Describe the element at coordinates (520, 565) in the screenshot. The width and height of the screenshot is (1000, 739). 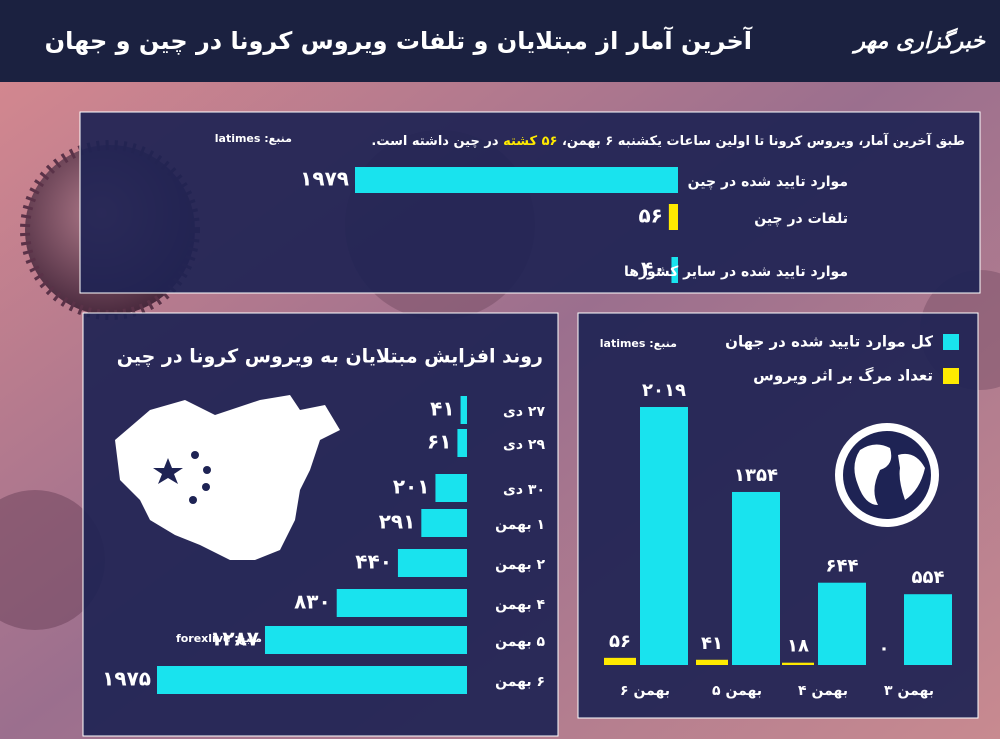
I see `category-label: ۲ بهمن` at that location.